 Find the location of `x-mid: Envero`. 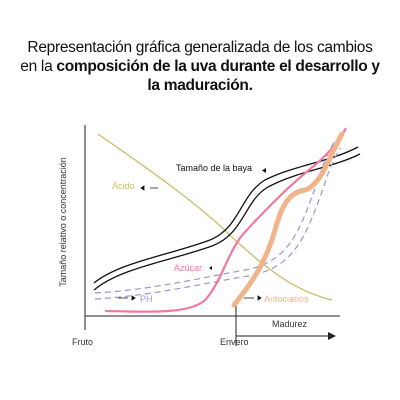

x-mid: Envero is located at coordinates (234, 342).